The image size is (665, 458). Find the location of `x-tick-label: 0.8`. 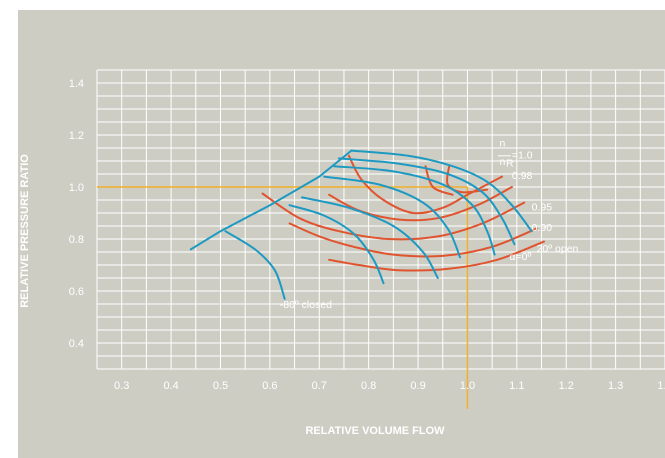

x-tick-label: 0.8 is located at coordinates (368, 386).